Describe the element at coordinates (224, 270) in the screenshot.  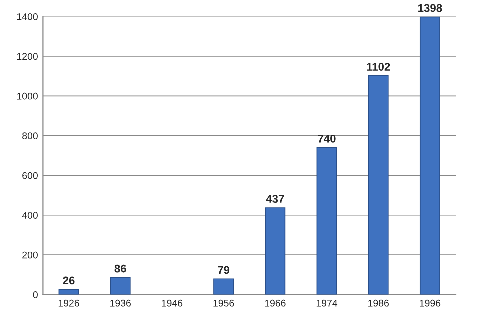
I see `data-label: 79` at that location.